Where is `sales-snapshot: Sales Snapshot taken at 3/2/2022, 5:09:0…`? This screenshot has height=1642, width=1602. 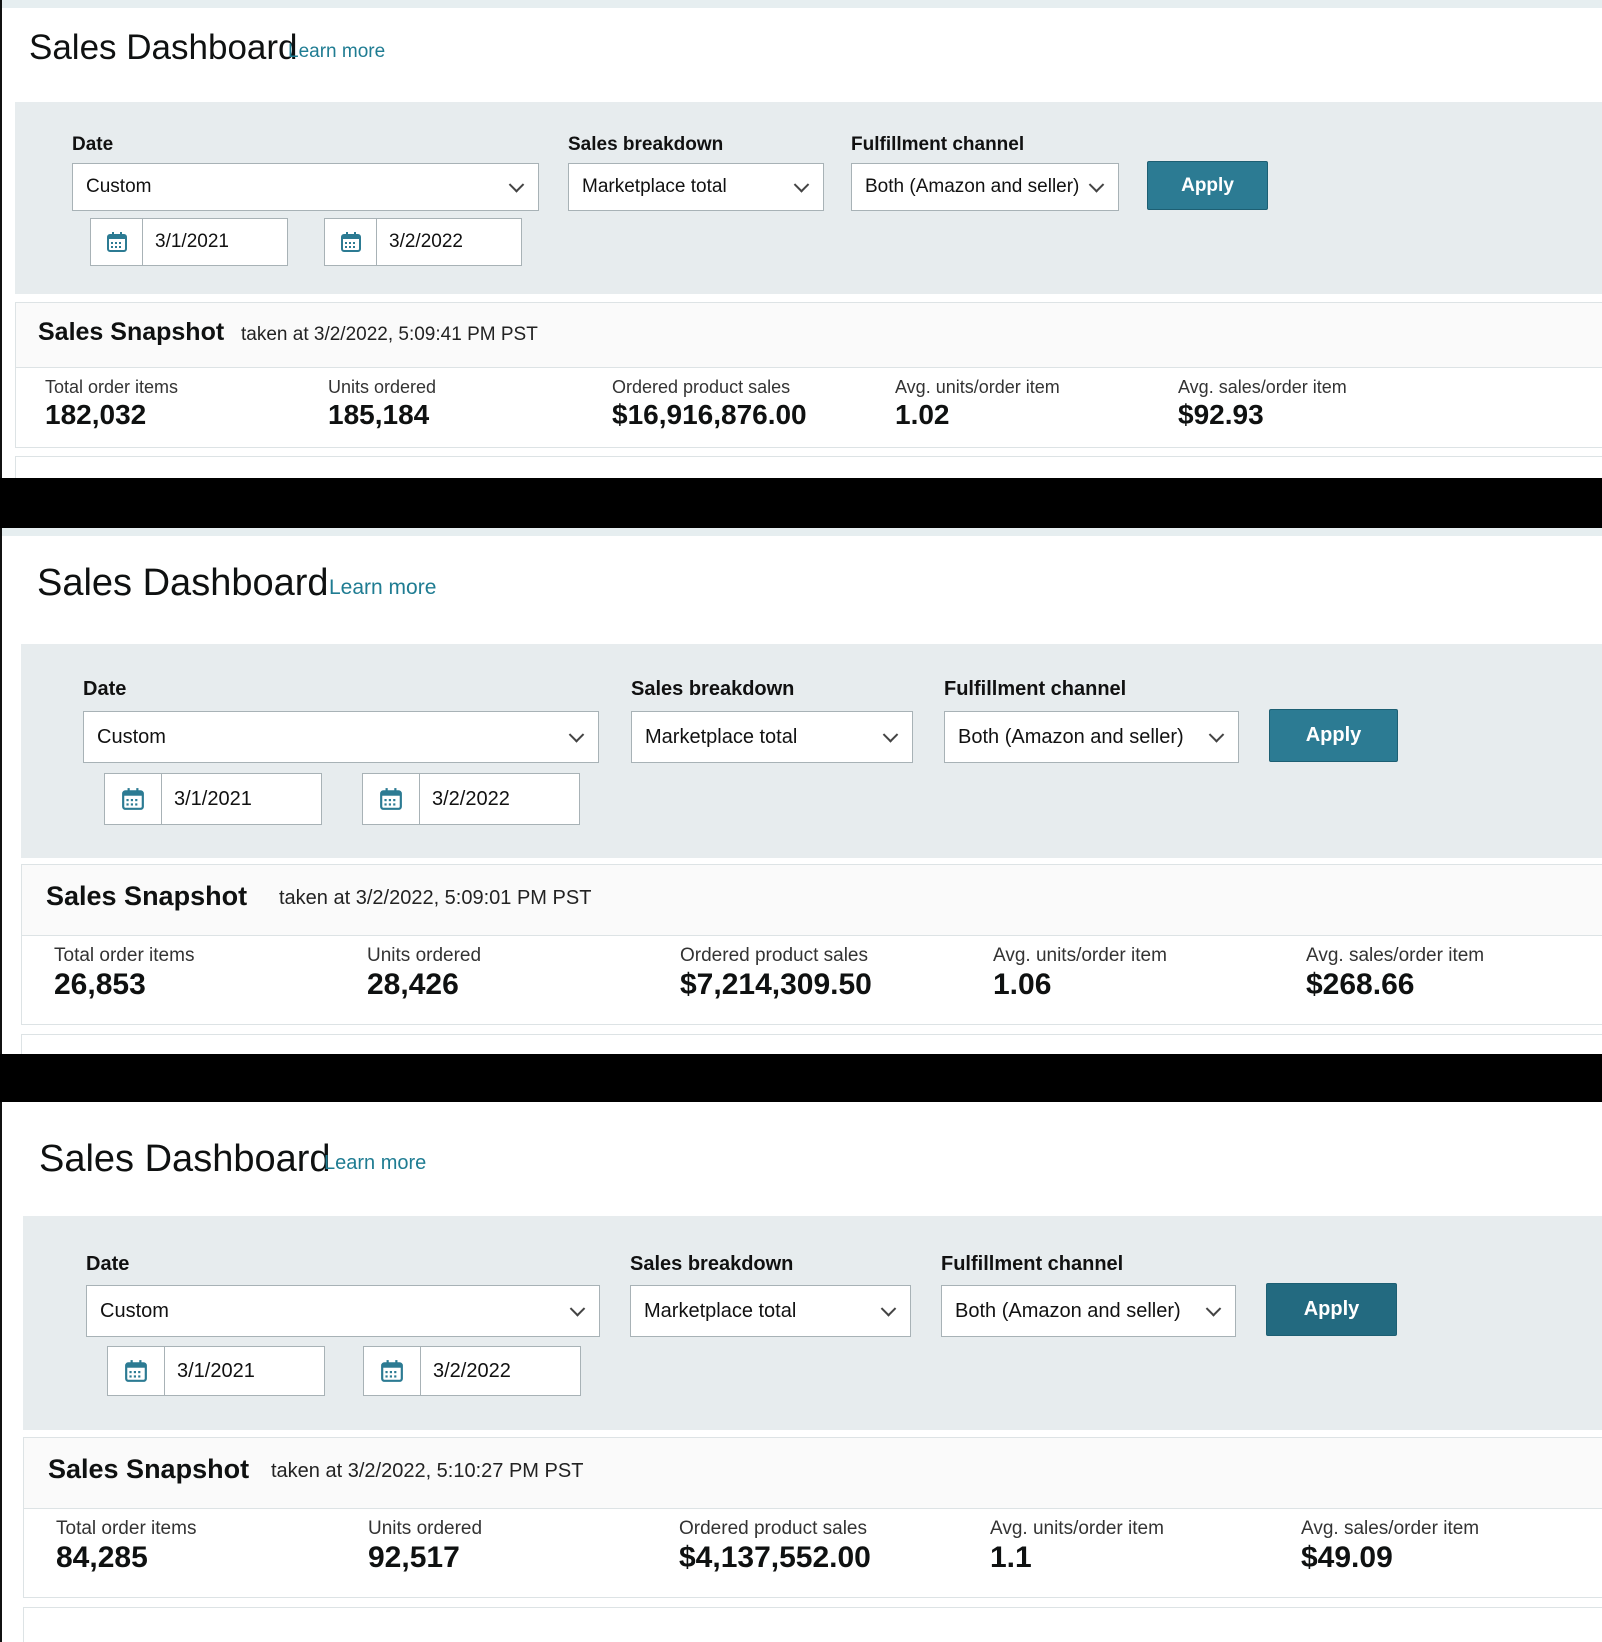 sales-snapshot: Sales Snapshot taken at 3/2/2022, 5:09:0… is located at coordinates (811, 944).